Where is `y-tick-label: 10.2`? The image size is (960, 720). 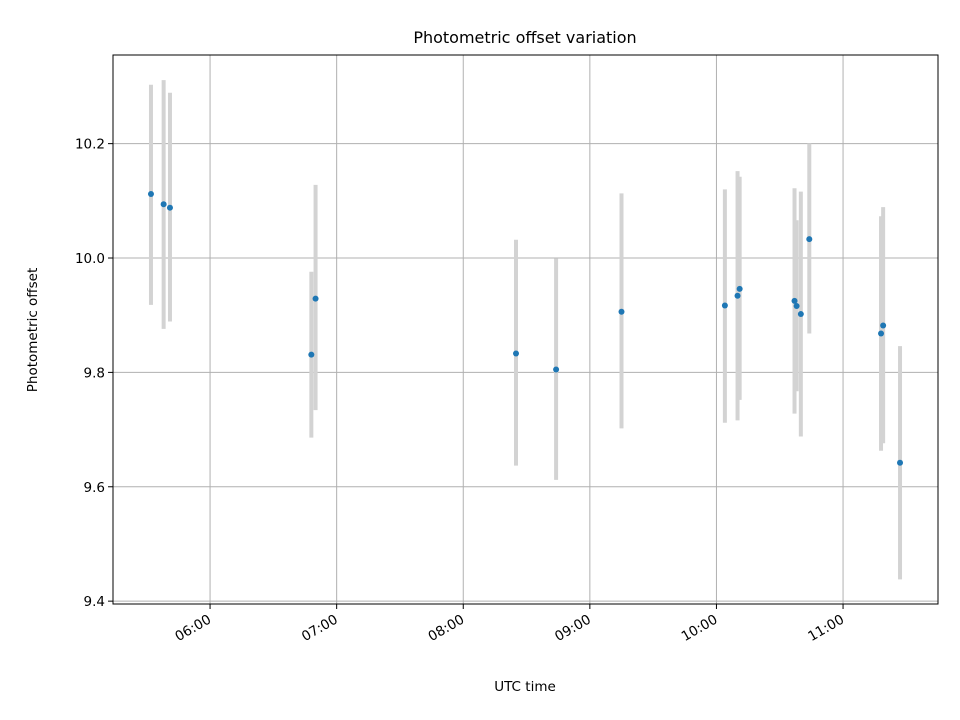
y-tick-label: 10.2 is located at coordinates (90, 145).